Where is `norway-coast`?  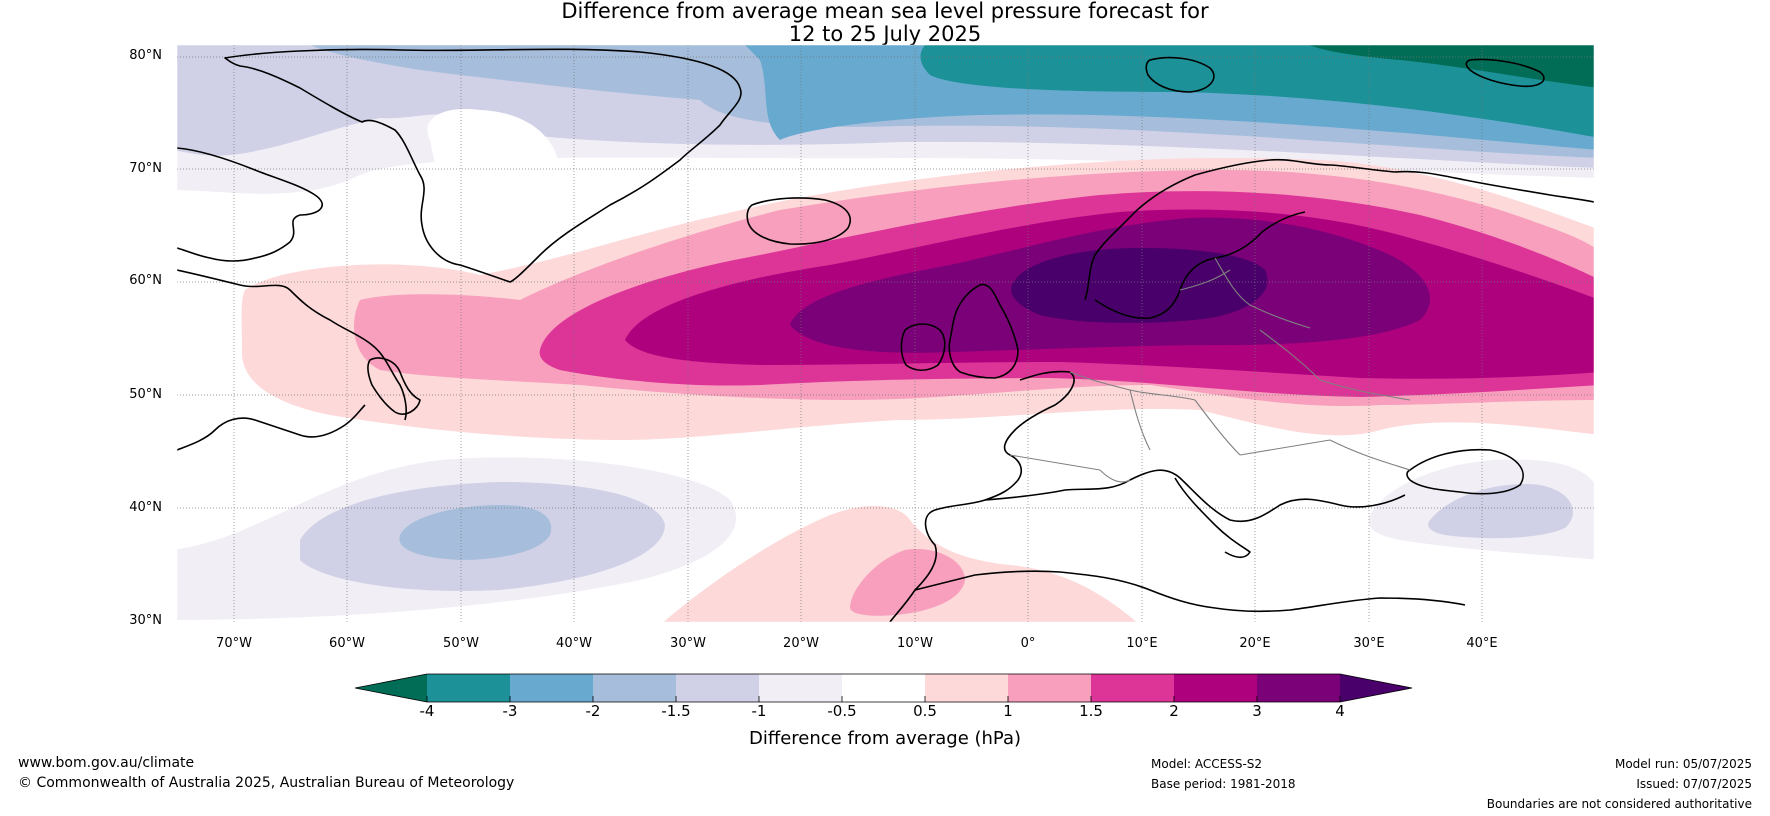
norway-coast is located at coordinates (1240, 229).